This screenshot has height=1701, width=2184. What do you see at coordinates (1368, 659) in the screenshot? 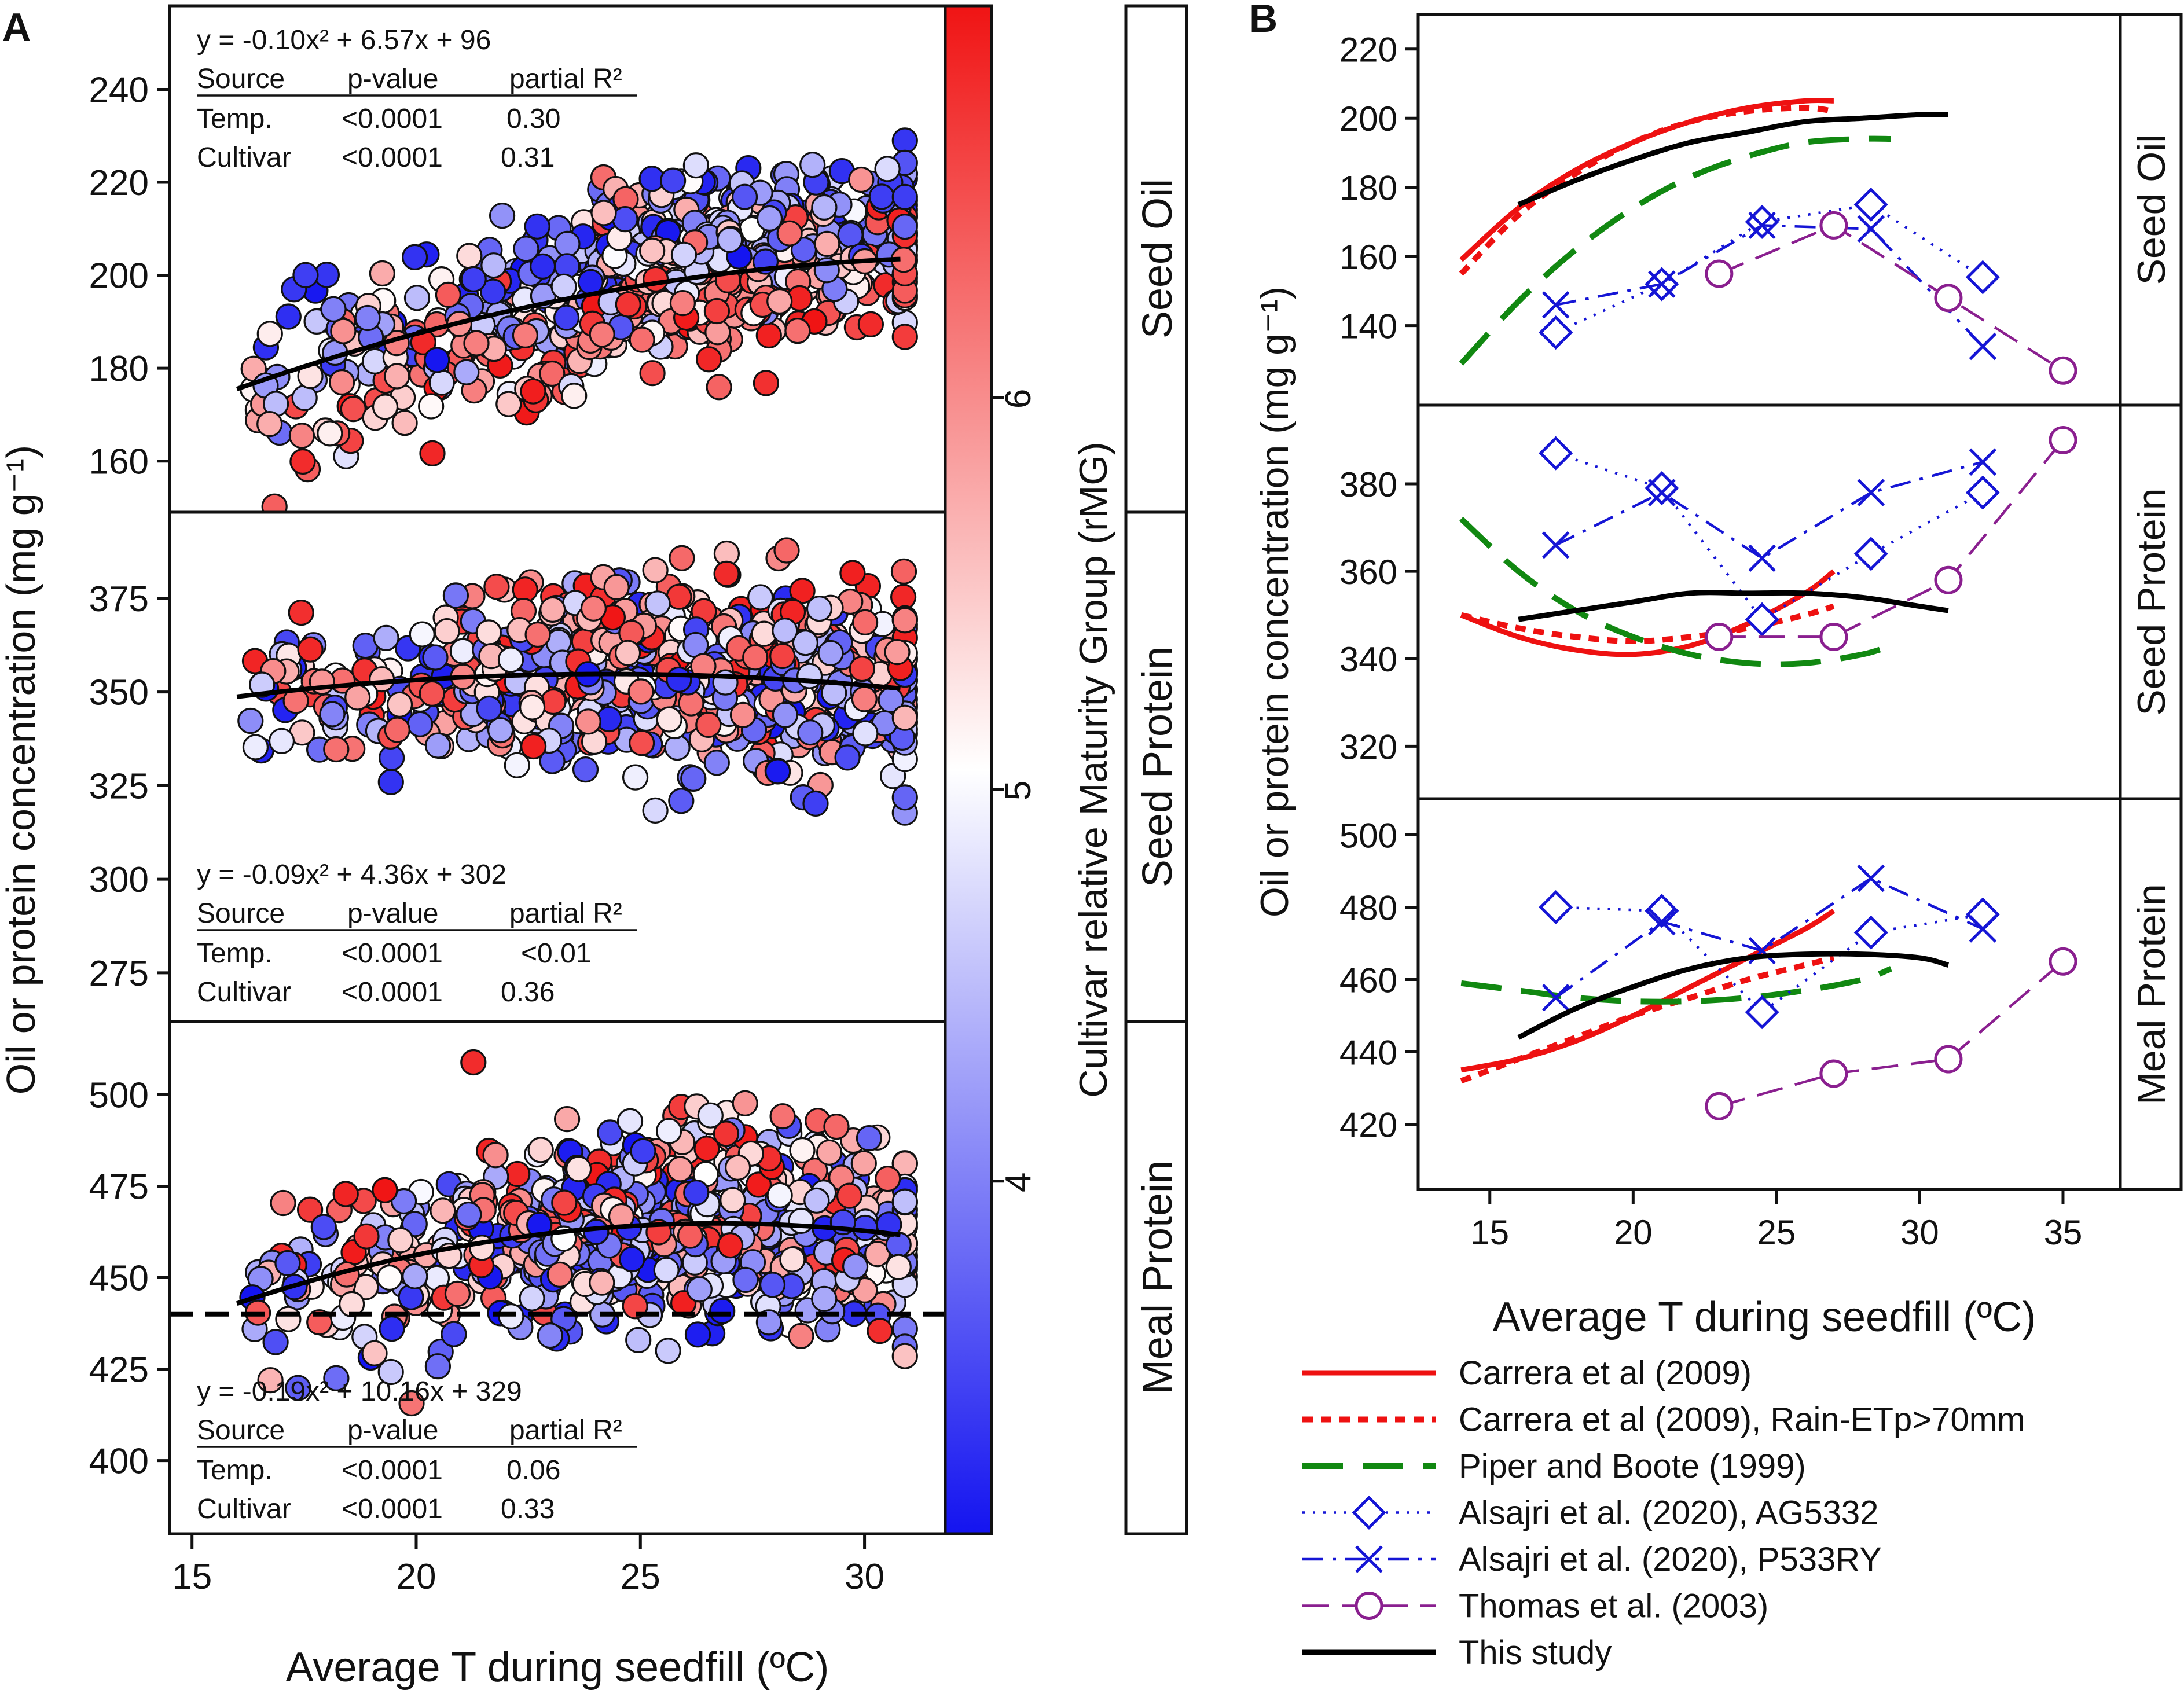
I see `y-tick-label: 340` at bounding box center [1368, 659].